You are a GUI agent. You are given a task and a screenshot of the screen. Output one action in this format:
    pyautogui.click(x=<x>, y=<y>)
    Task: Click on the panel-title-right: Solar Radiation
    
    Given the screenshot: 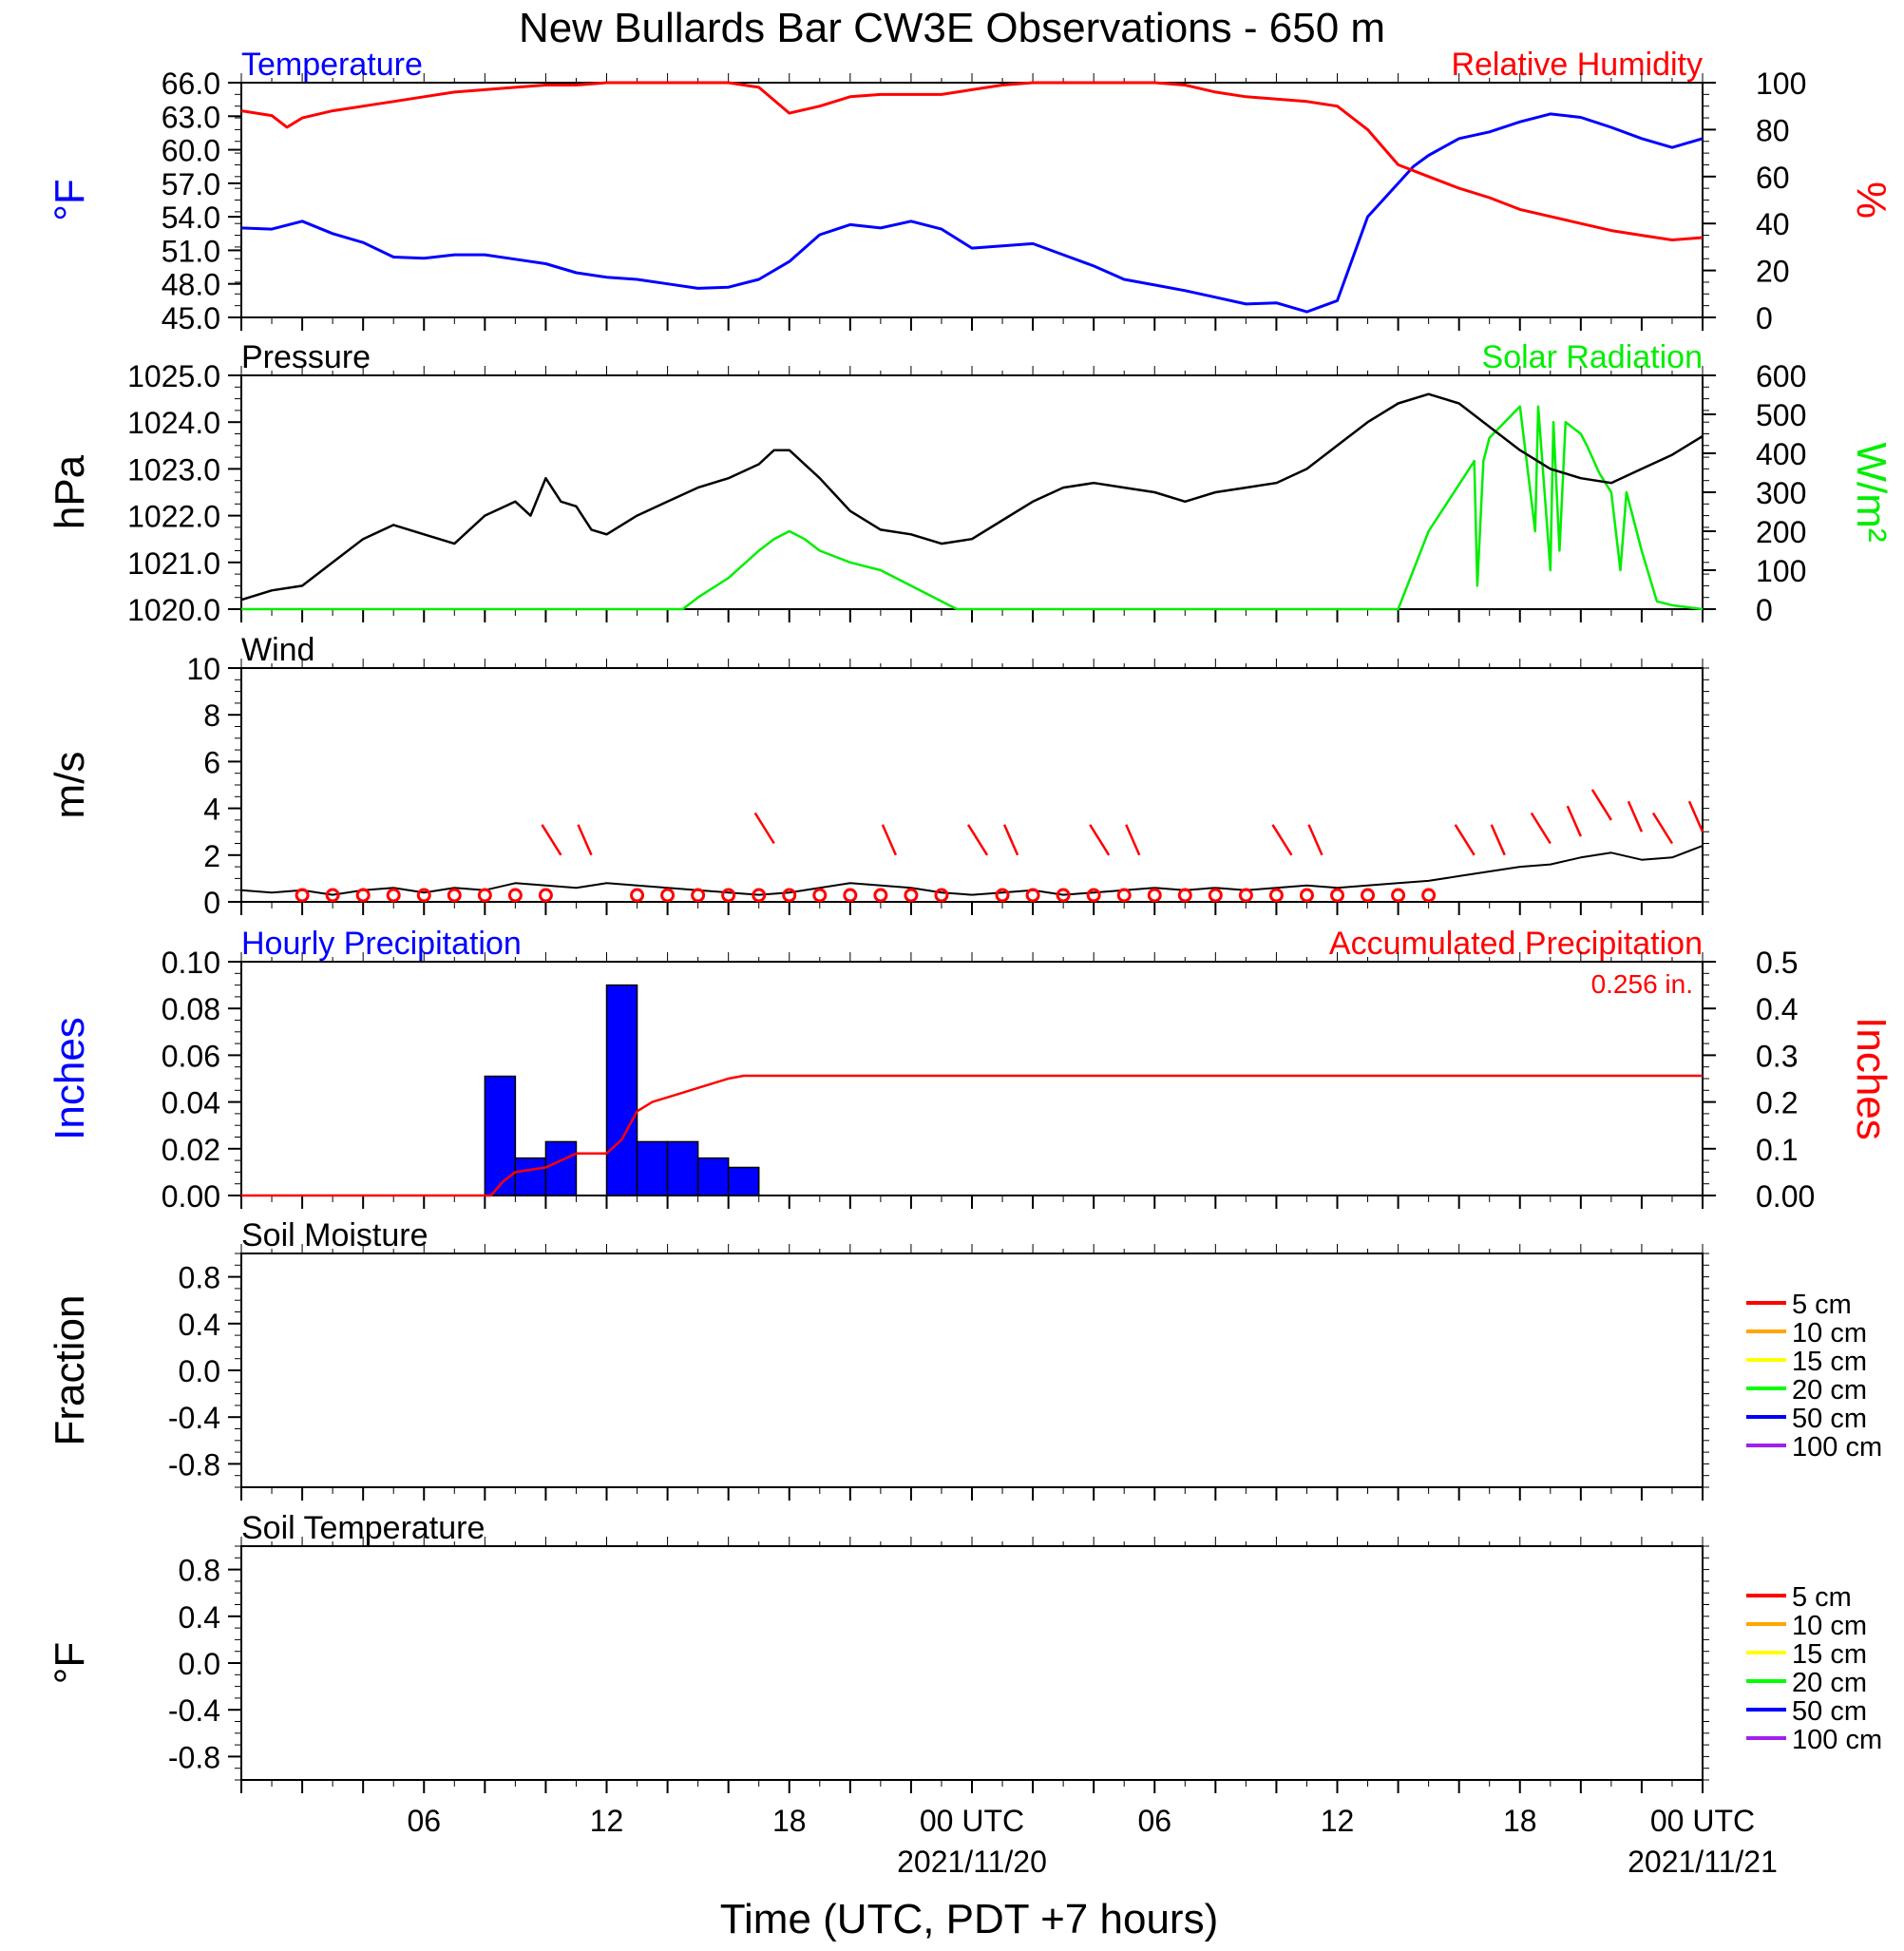 What is the action you would take?
    pyautogui.click(x=1592, y=357)
    